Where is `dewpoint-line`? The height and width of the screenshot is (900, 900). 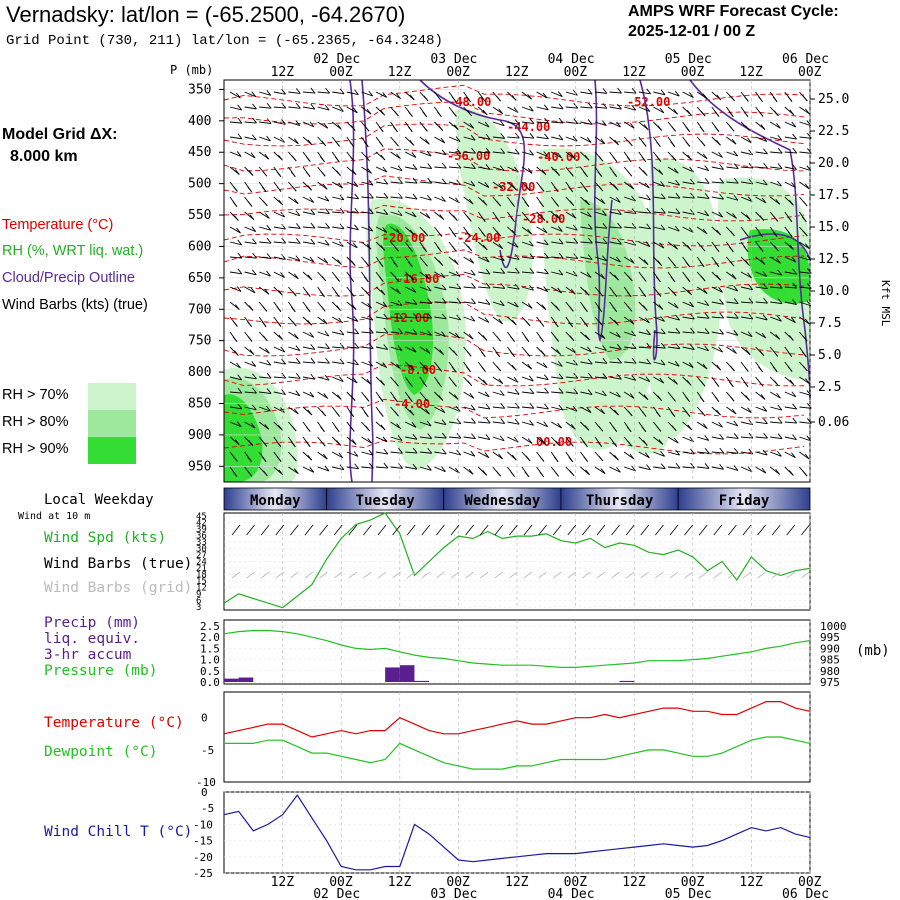 dewpoint-line is located at coordinates (517, 753).